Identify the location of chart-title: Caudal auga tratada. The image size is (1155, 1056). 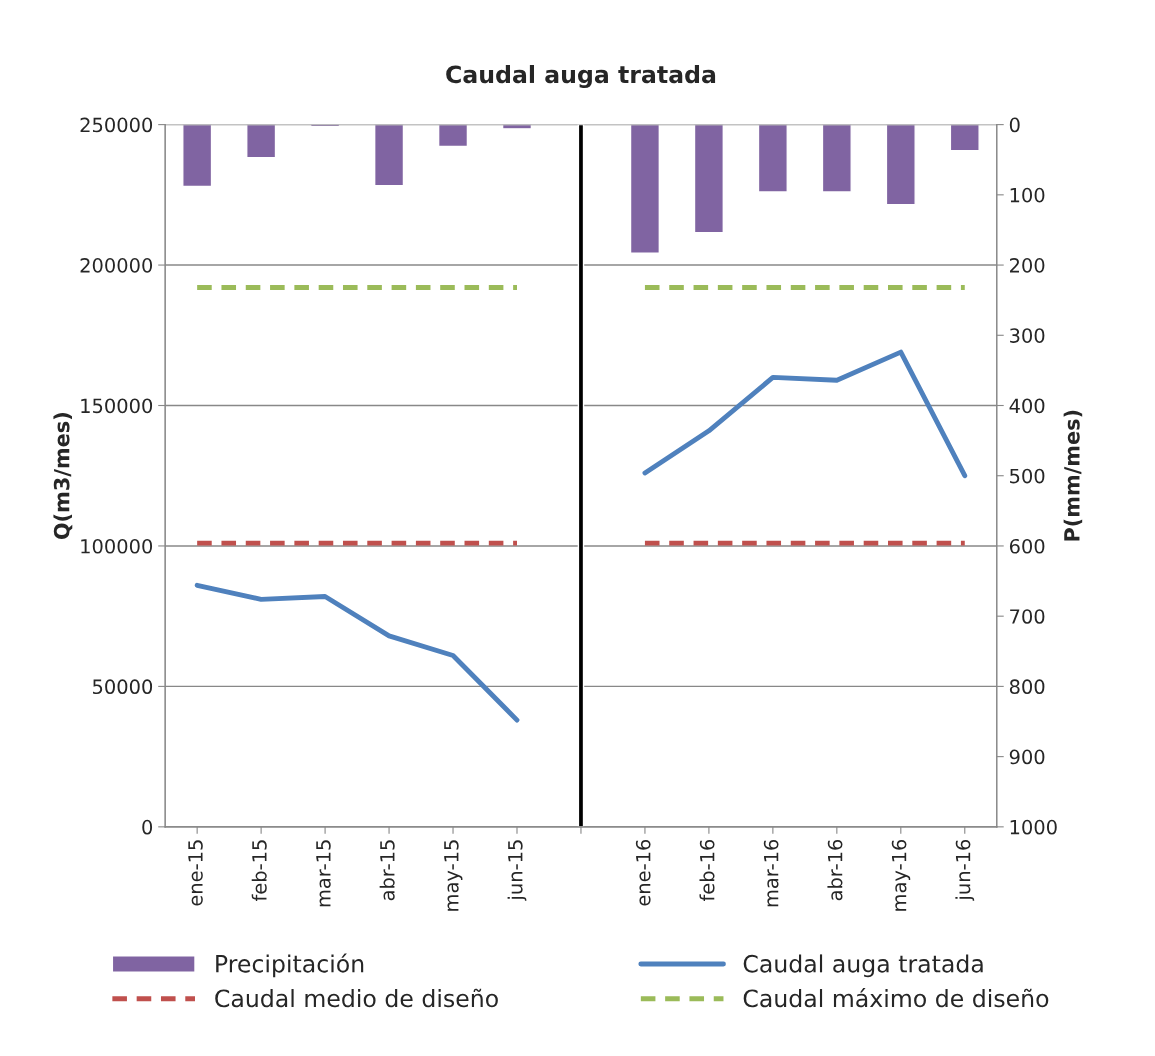
(581, 77).